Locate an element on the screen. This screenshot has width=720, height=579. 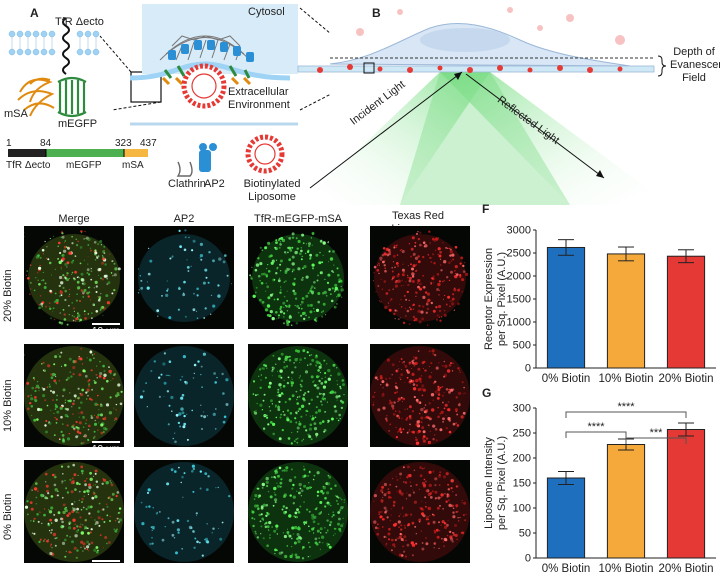
liposome-icon is located at coordinates (204, 86).